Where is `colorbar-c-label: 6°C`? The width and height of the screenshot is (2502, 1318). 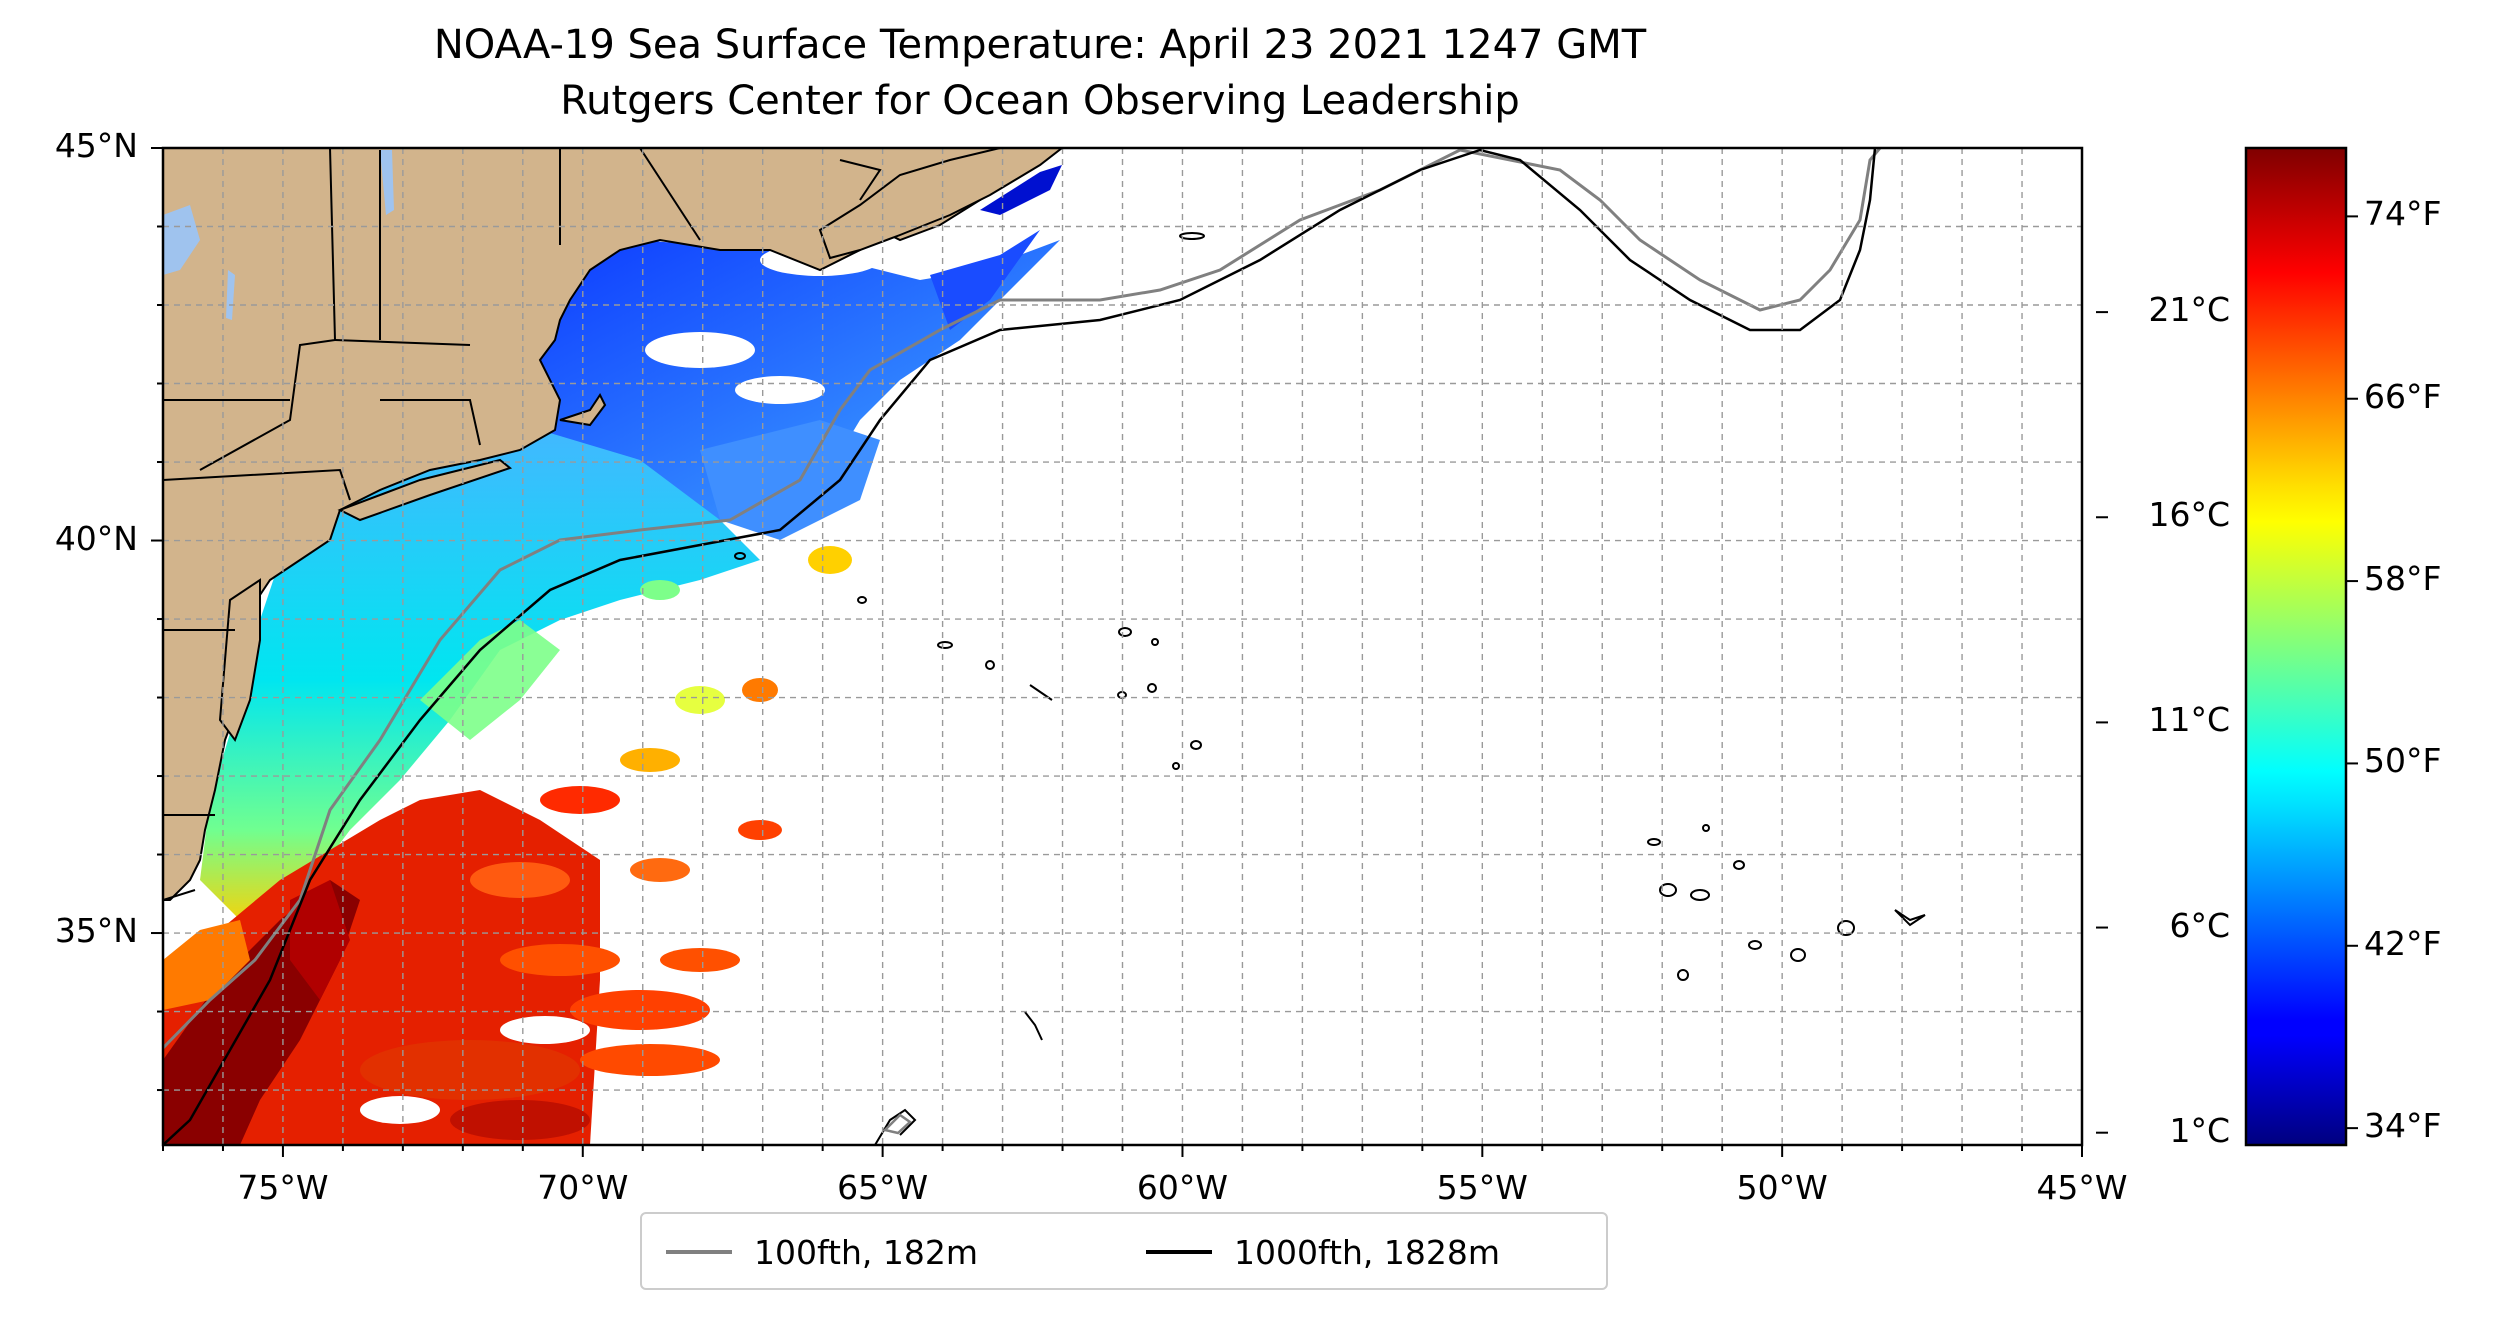 colorbar-c-label: 6°C is located at coordinates (2199, 925).